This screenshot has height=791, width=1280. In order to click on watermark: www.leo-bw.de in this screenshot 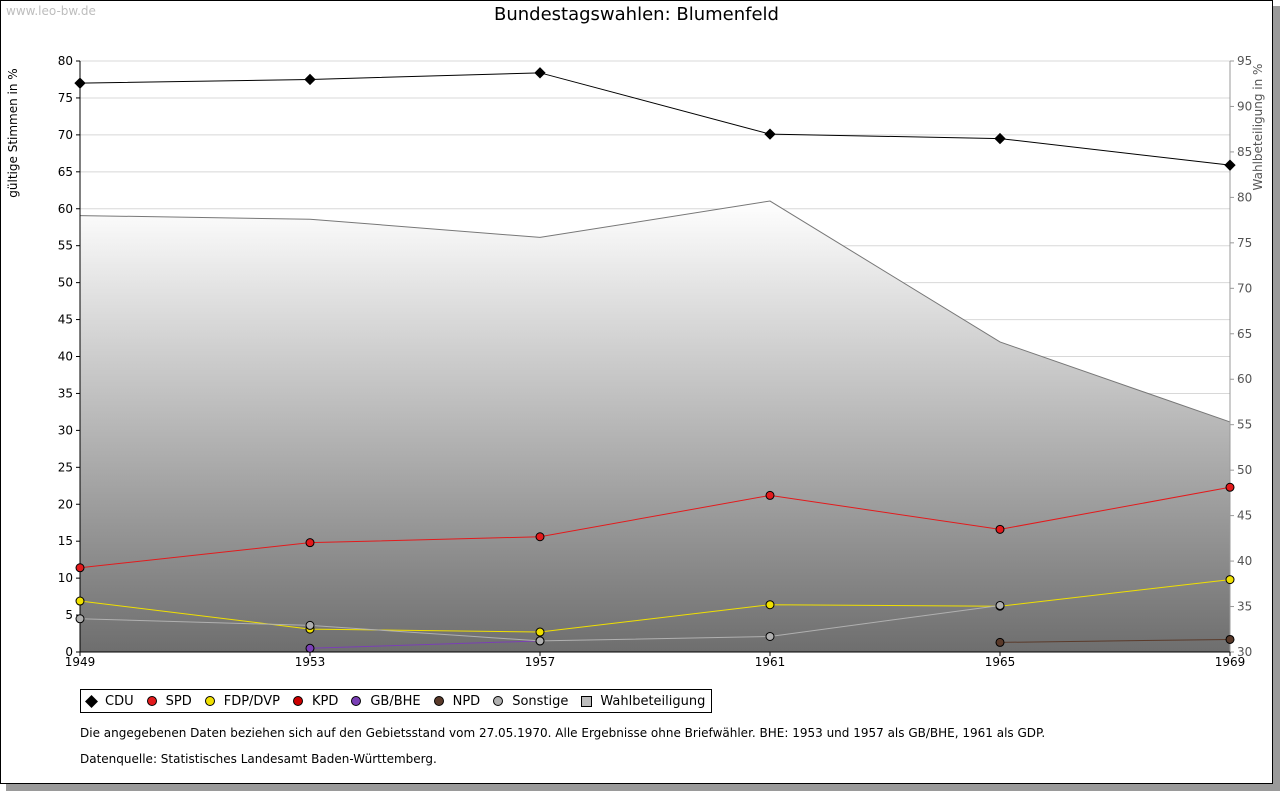, I will do `click(51, 11)`.